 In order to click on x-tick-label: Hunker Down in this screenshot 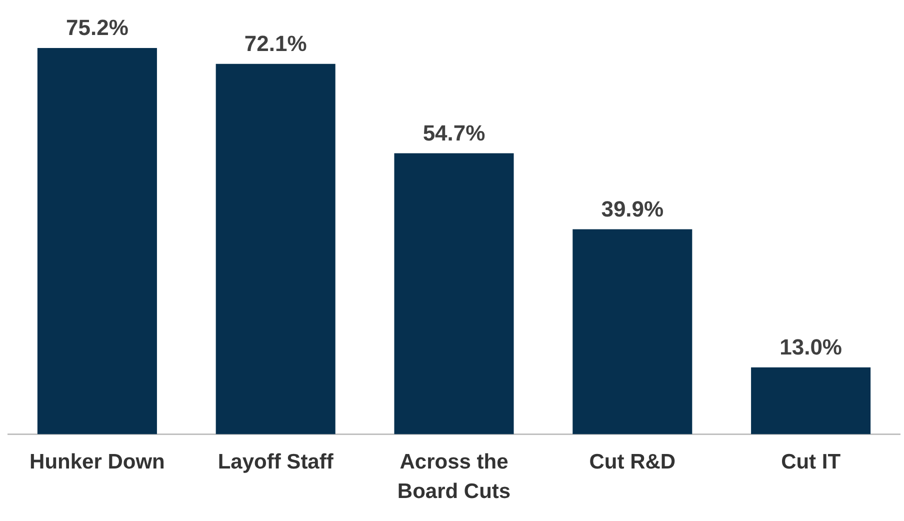, I will do `click(97, 462)`.